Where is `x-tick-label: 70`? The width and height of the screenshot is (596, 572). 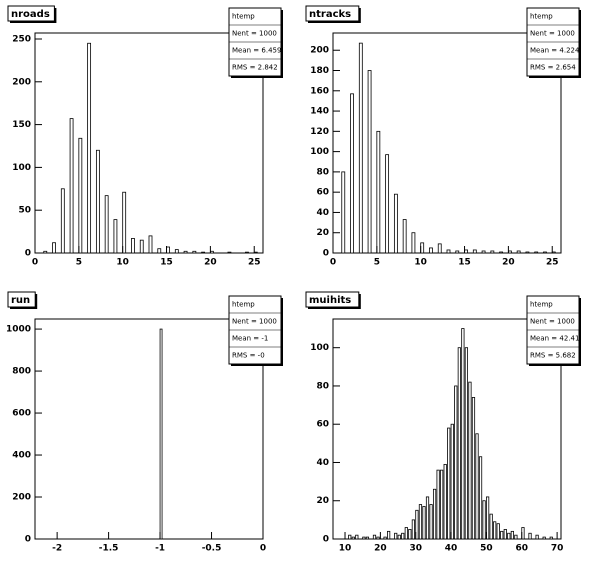 x-tick-label: 70 is located at coordinates (557, 549).